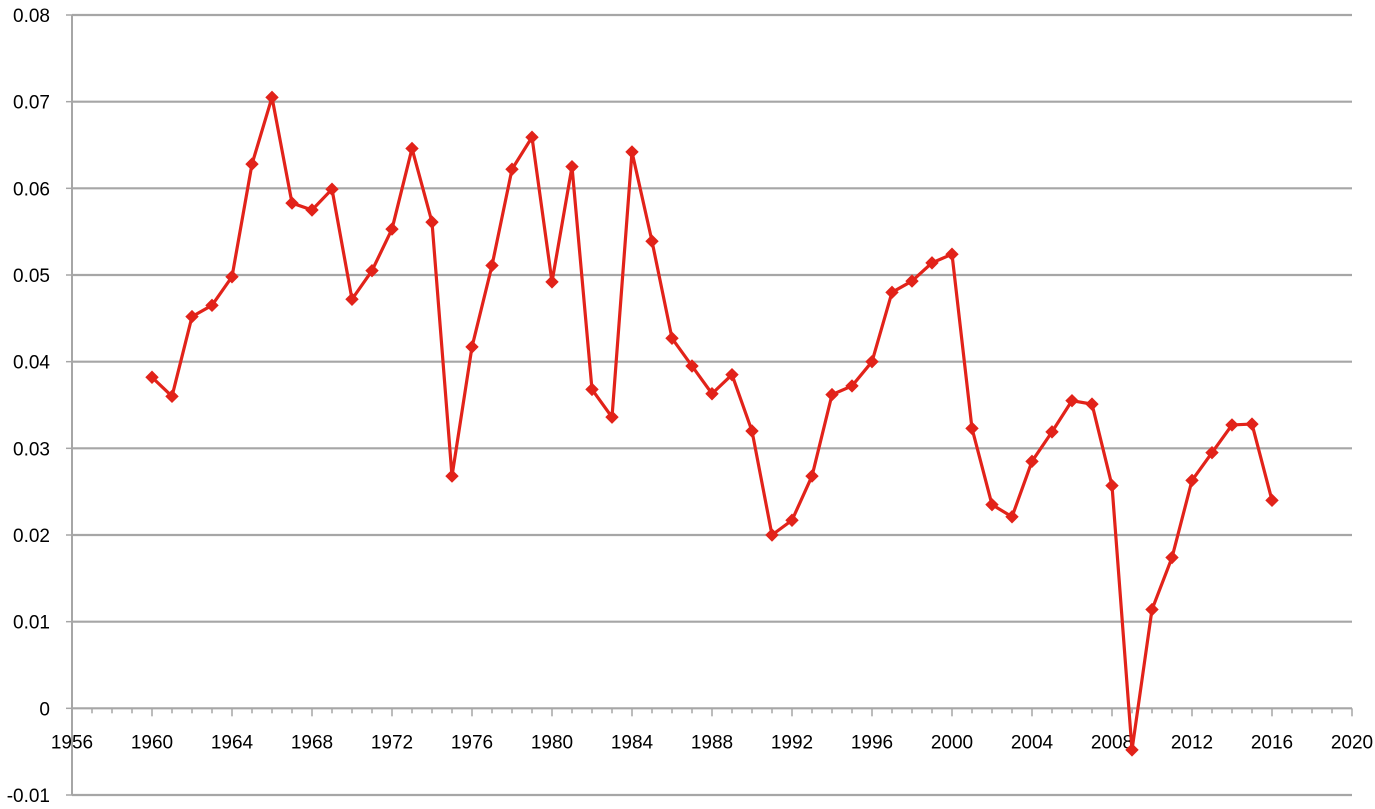  Describe the element at coordinates (31, 536) in the screenshot. I see `y-tick-label: 0.02` at that location.